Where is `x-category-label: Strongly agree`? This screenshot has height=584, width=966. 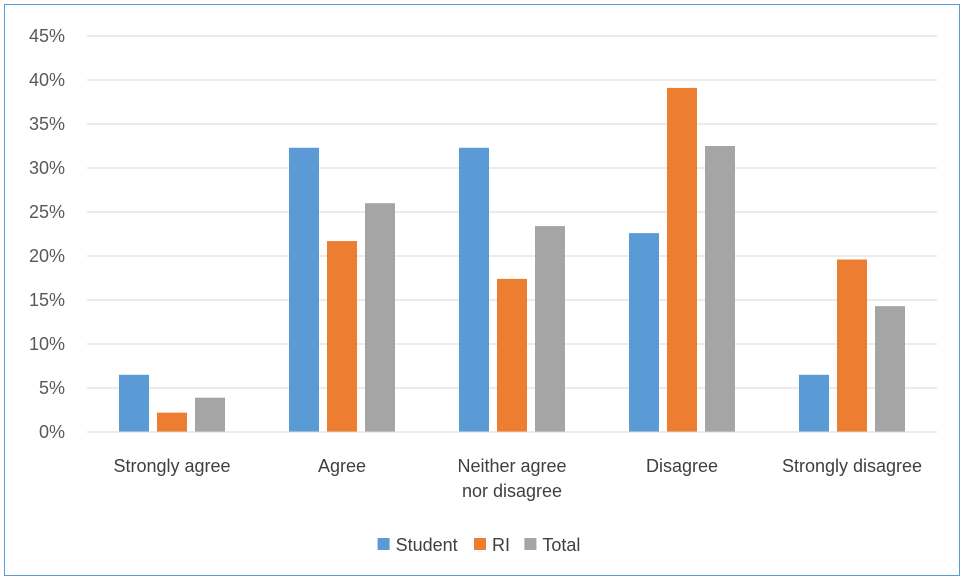
x-category-label: Strongly agree is located at coordinates (171, 466).